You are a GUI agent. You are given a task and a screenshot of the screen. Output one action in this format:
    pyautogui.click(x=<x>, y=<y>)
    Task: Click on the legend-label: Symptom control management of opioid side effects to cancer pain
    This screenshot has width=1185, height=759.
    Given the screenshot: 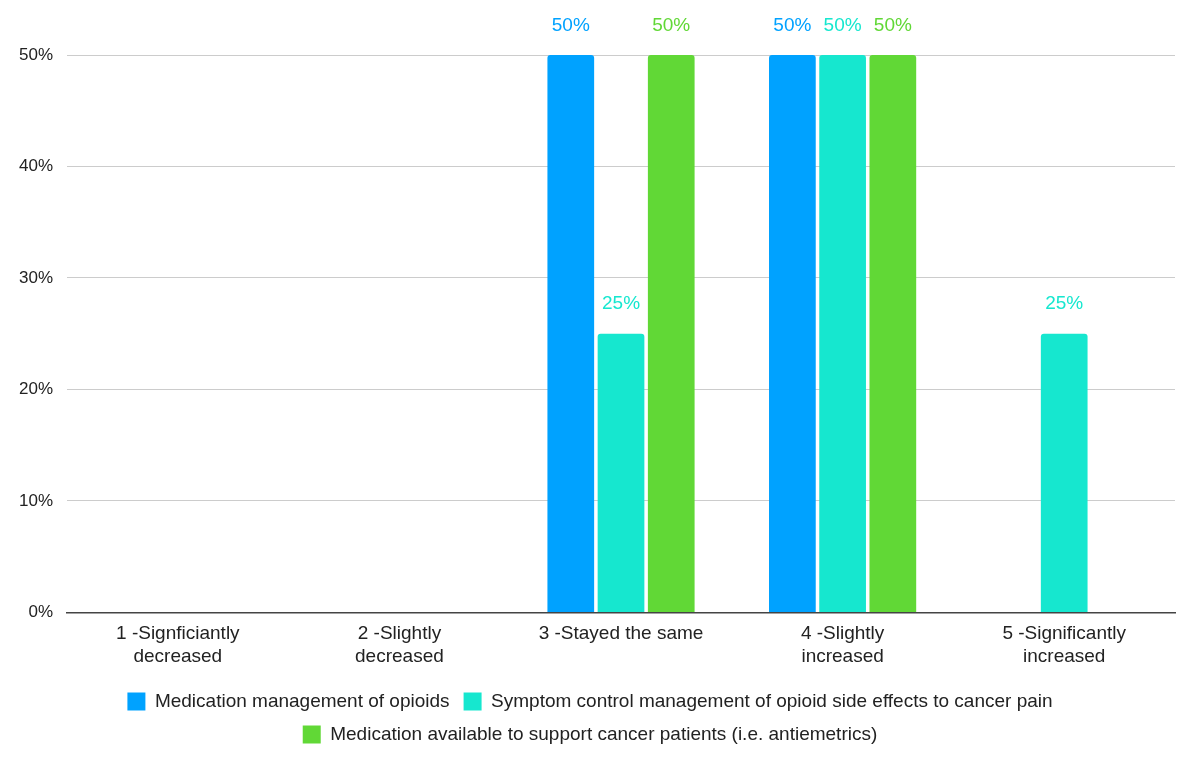 What is the action you would take?
    pyautogui.click(x=772, y=700)
    